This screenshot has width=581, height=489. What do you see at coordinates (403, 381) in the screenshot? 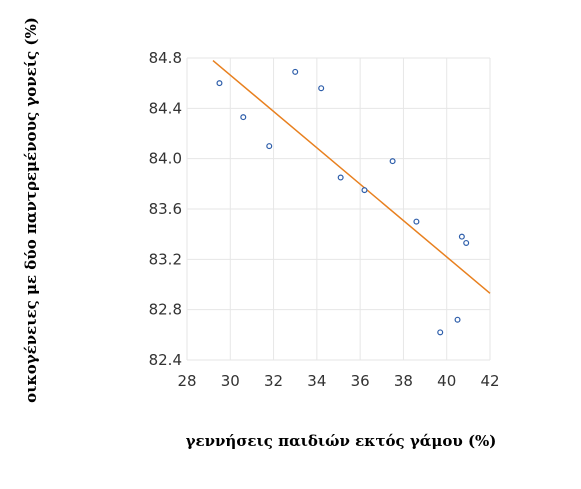
I see `x-tick-label: 38` at bounding box center [403, 381].